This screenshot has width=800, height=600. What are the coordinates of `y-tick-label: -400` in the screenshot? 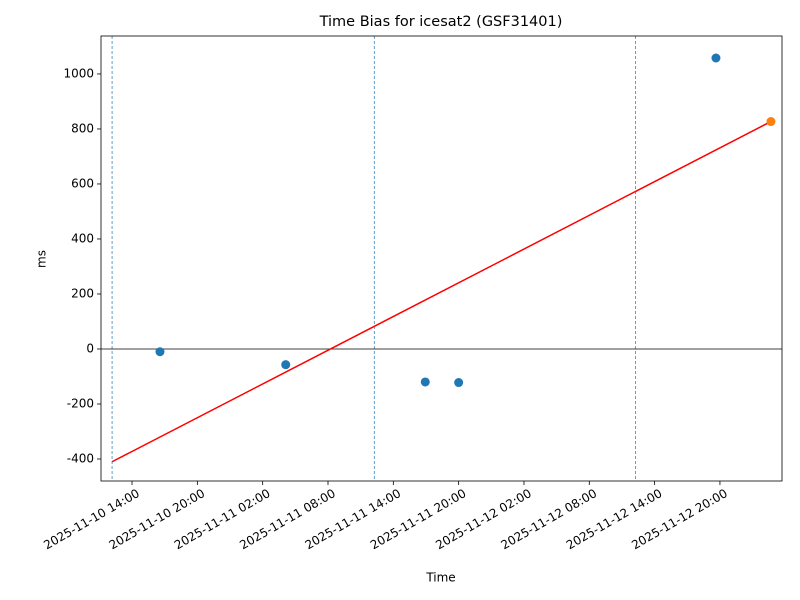 It's located at (80, 458).